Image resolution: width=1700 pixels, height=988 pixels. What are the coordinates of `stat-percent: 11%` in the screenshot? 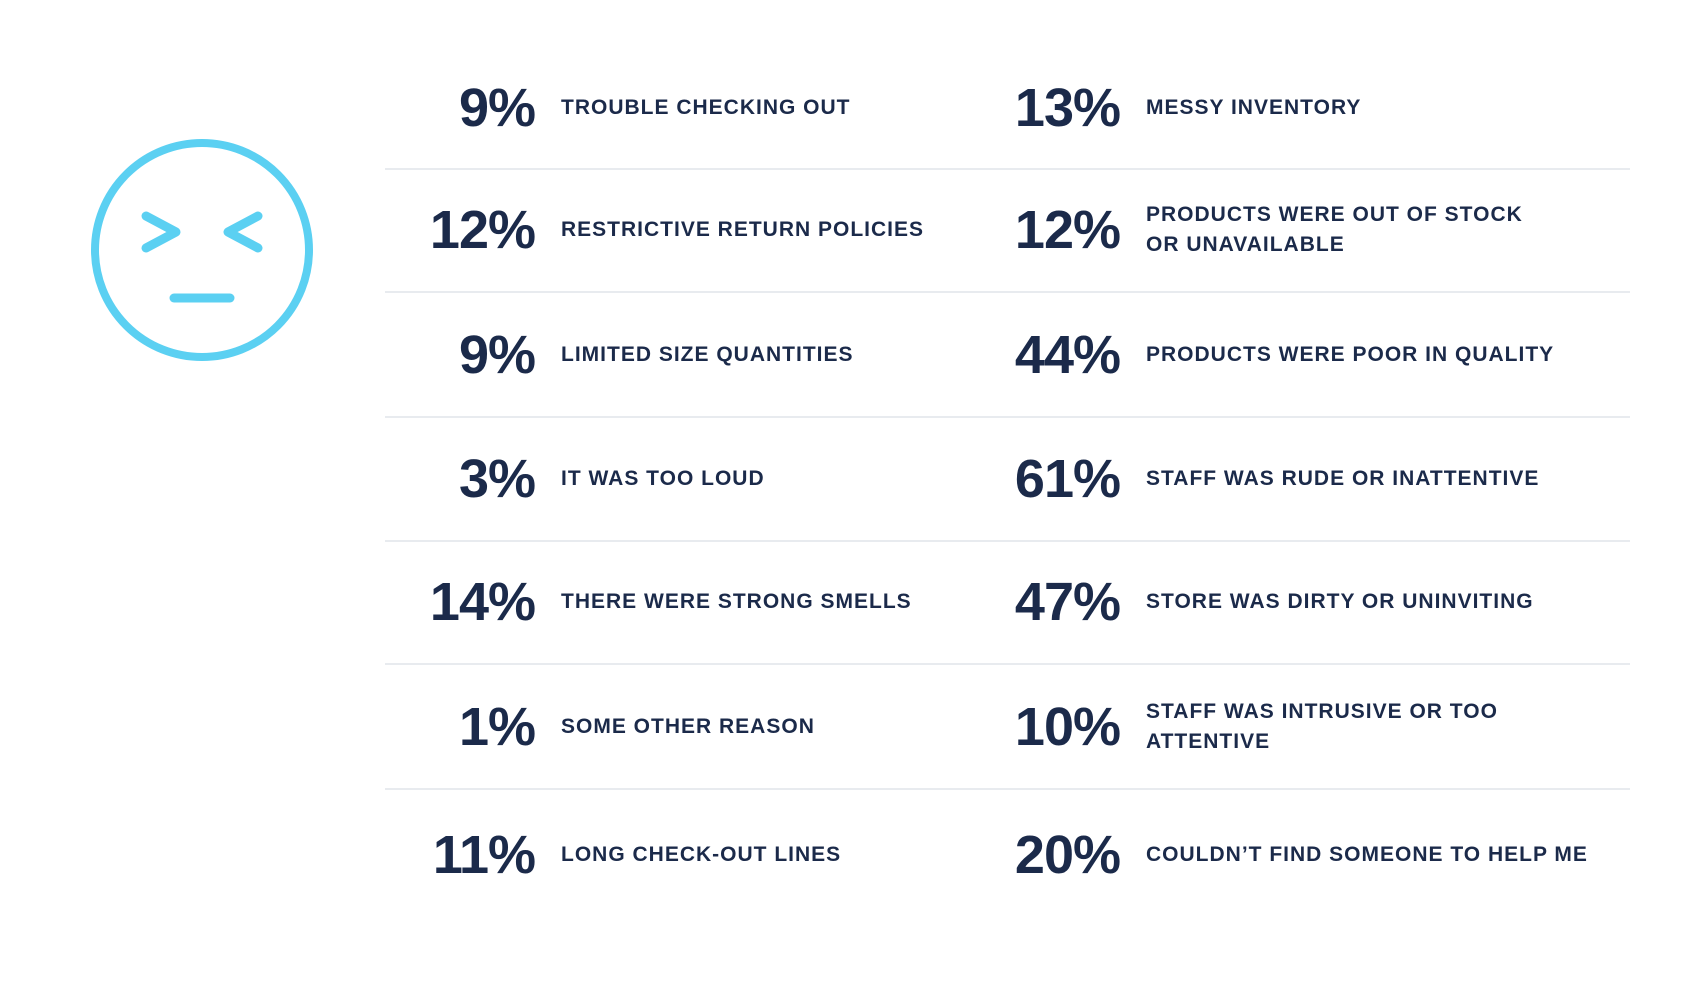 It's located at (484, 855).